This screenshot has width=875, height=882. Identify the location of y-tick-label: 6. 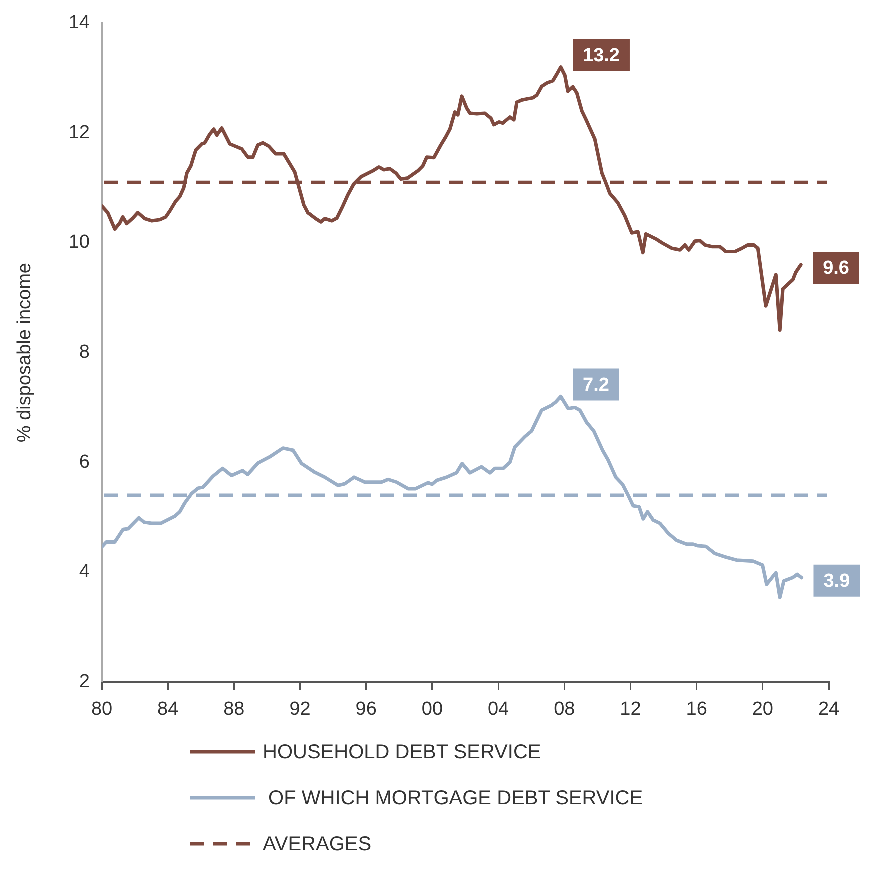
(84, 462).